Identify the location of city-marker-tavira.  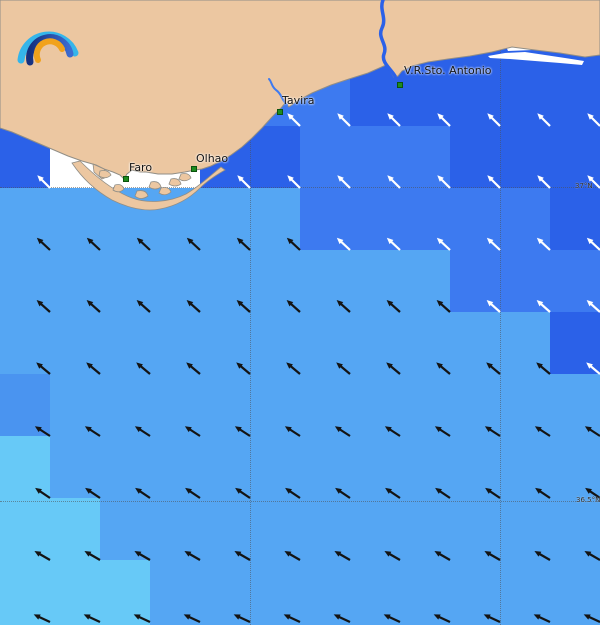
(280, 112).